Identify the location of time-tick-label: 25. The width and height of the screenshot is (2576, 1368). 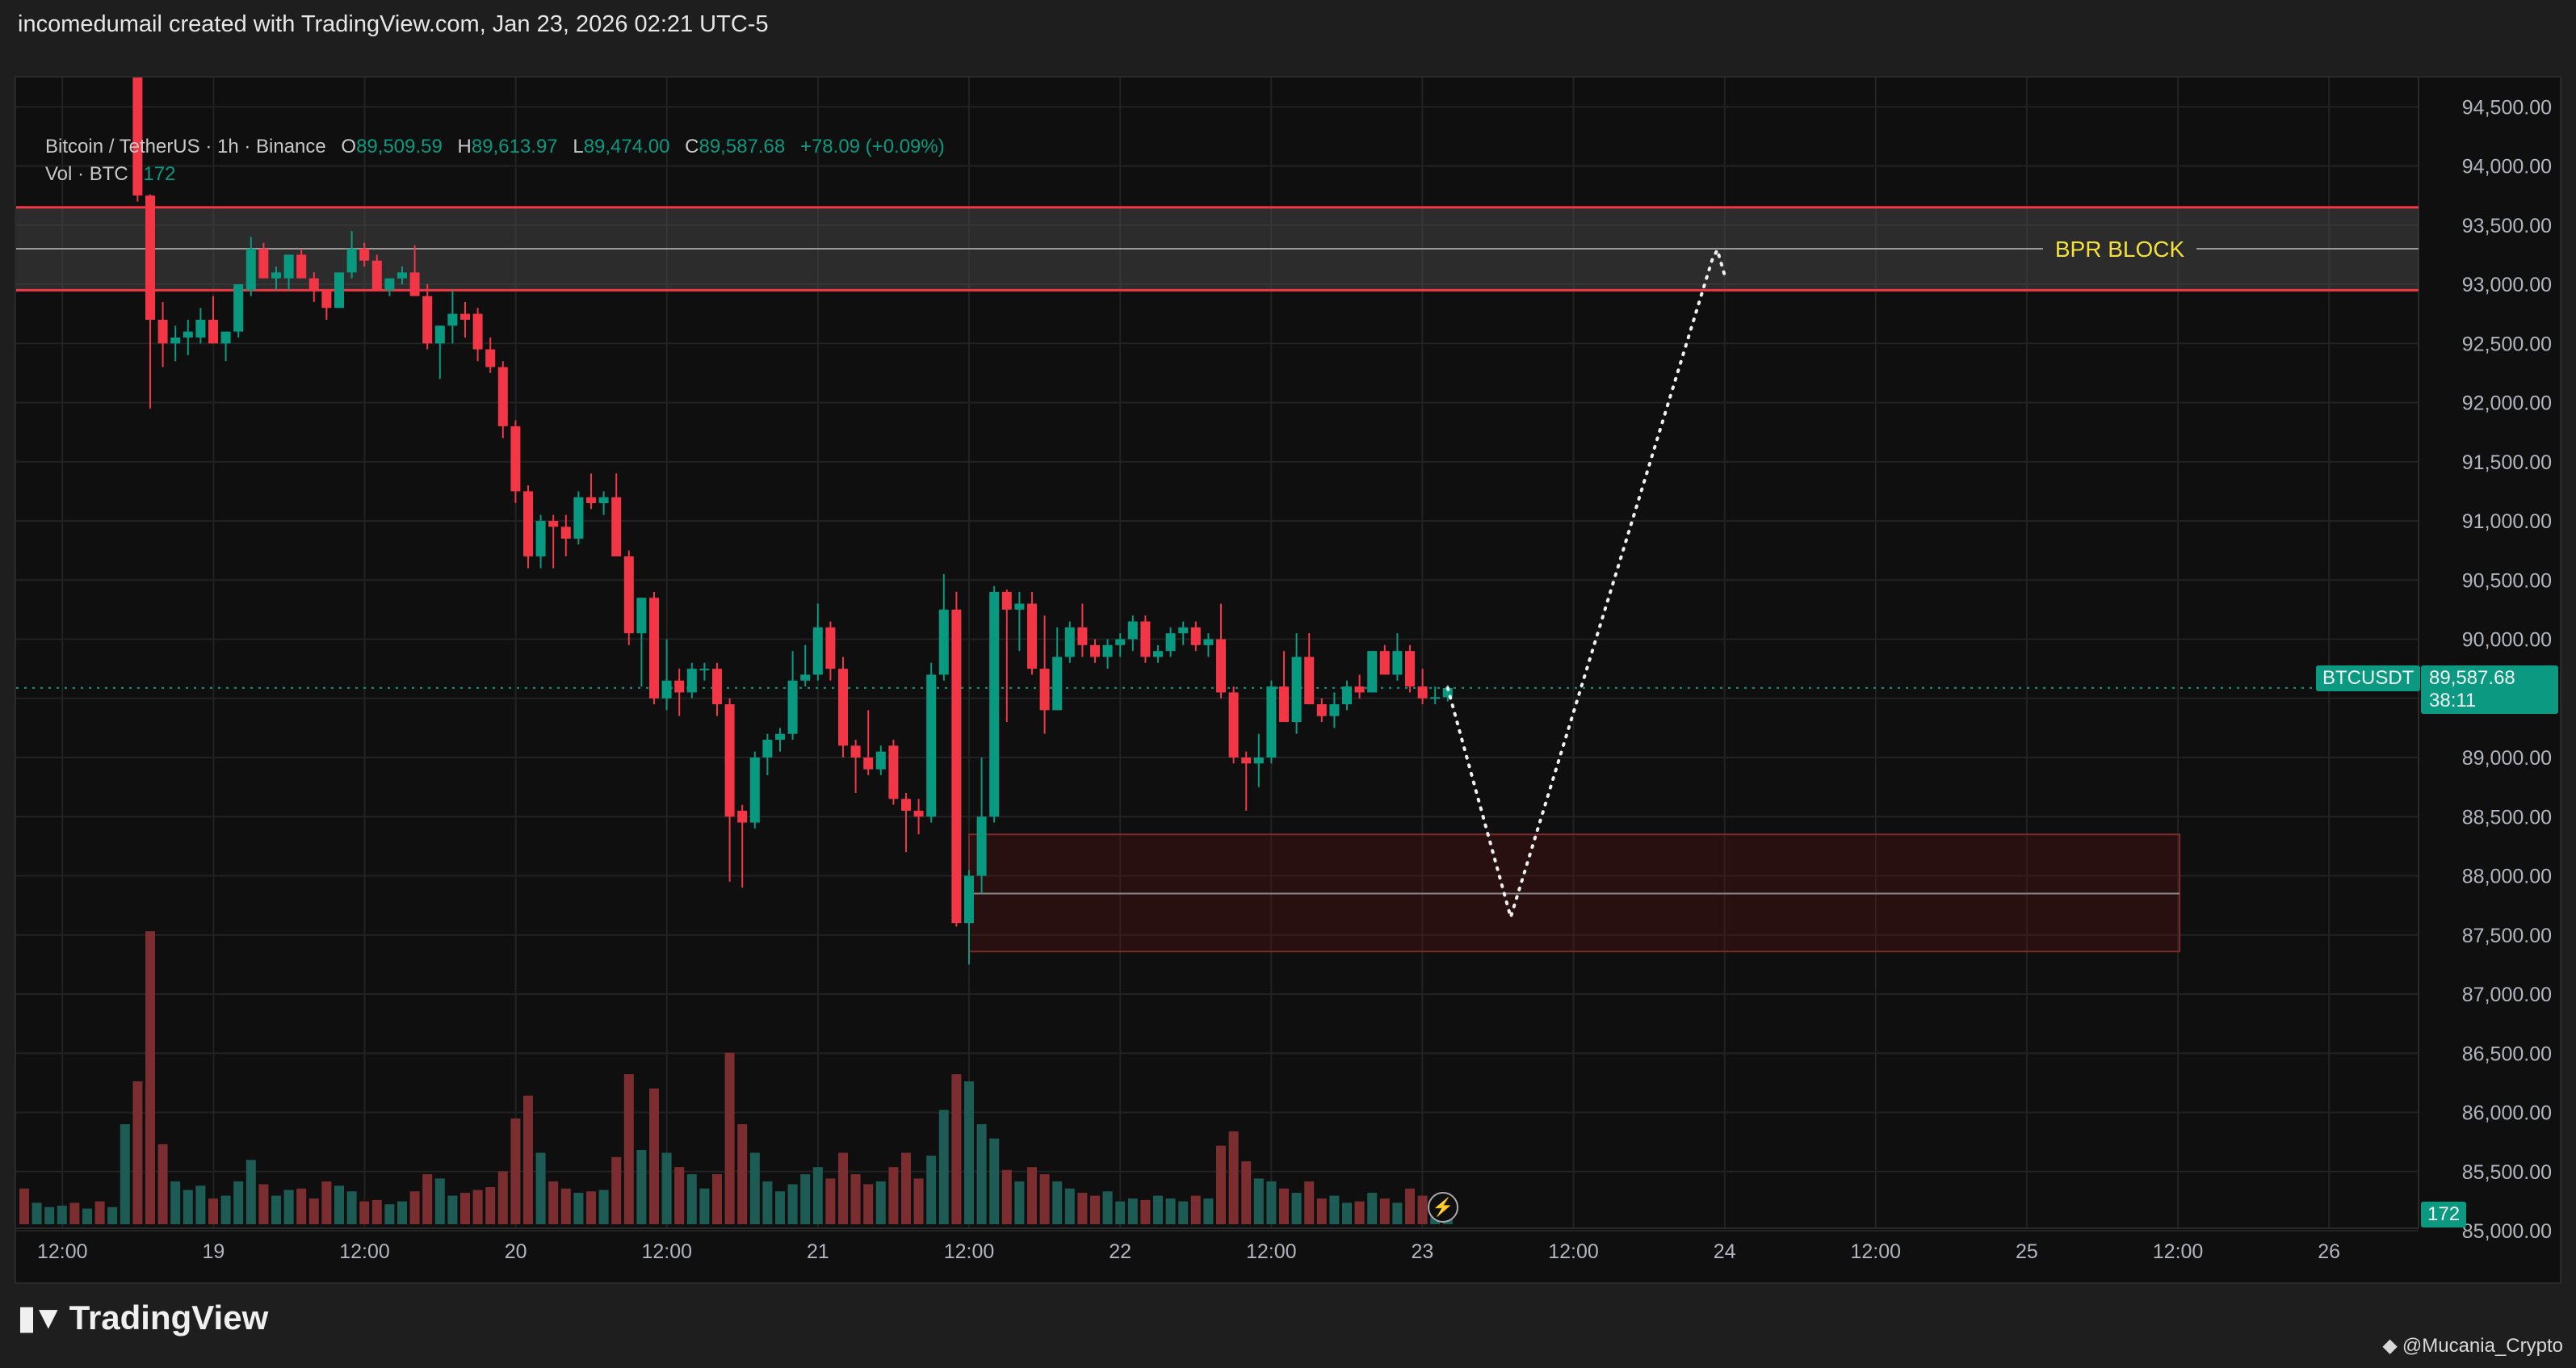
(2027, 1251).